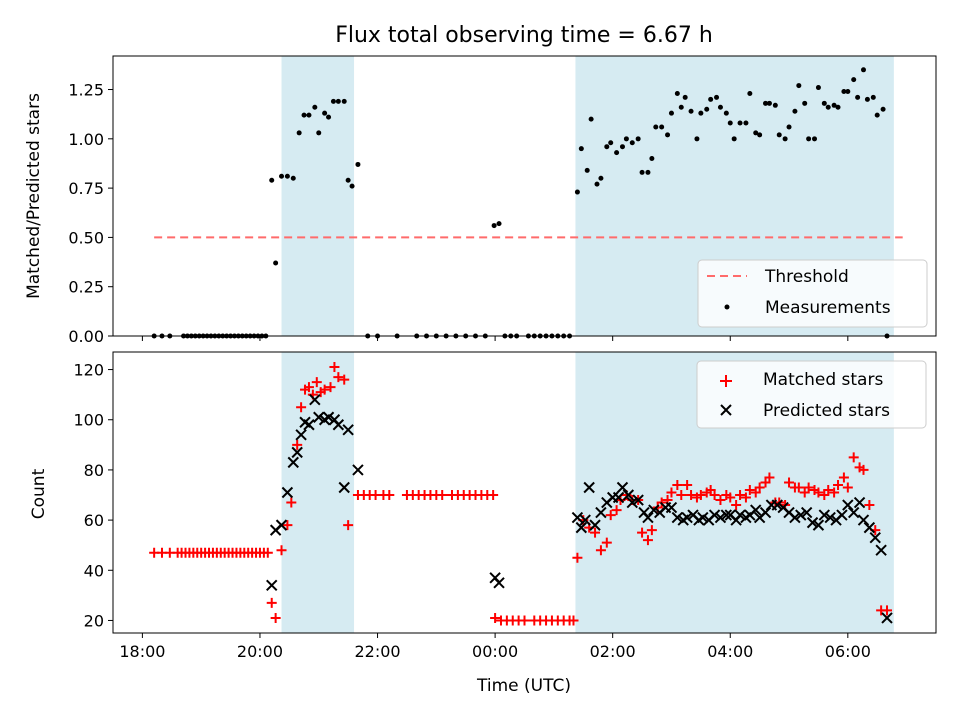 The image size is (960, 720). Describe the element at coordinates (812, 293) in the screenshot. I see `top-legend-box` at that location.